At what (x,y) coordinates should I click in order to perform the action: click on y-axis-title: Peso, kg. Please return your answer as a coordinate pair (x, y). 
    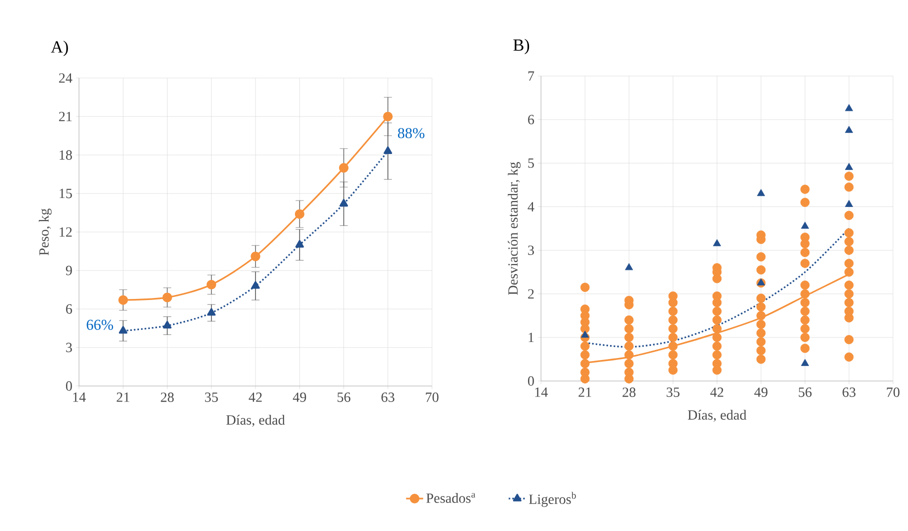
    Looking at the image, I should click on (45, 232).